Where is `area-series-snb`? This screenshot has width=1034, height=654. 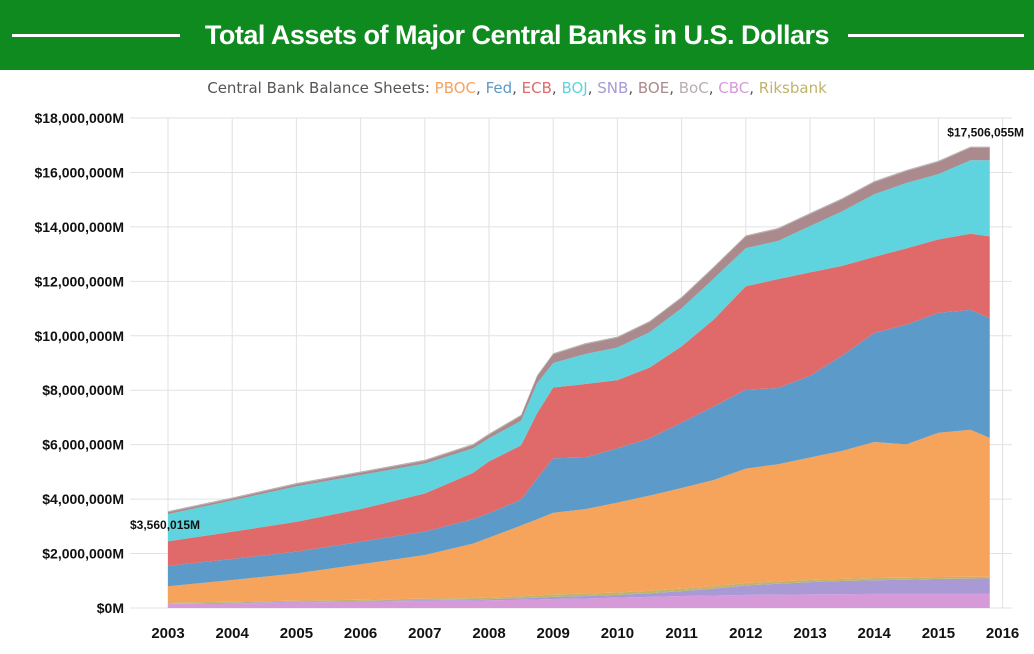
area-series-snb is located at coordinates (579, 591).